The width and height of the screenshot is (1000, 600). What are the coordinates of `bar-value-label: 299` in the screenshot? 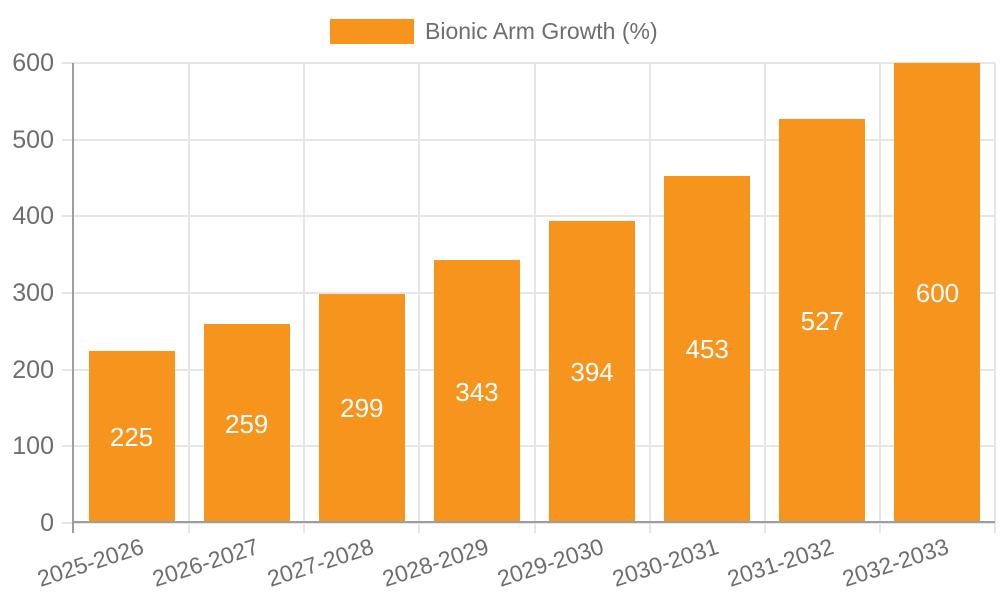 It's located at (362, 408).